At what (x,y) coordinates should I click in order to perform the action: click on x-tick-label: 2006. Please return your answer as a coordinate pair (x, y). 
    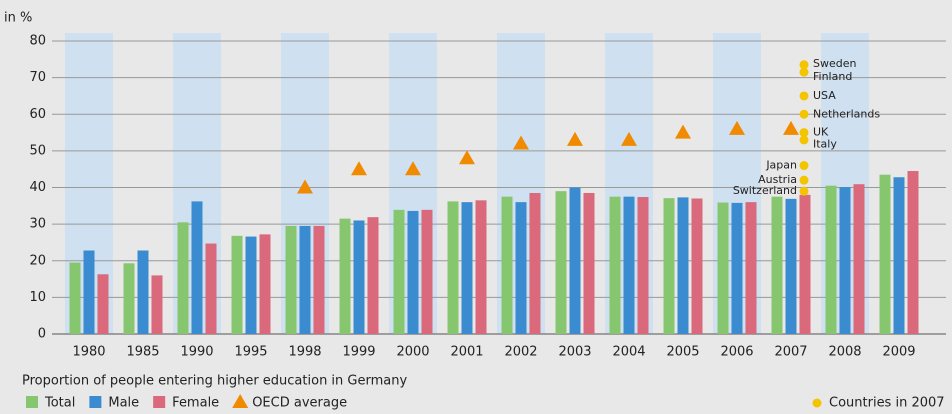
    Looking at the image, I should click on (736, 352).